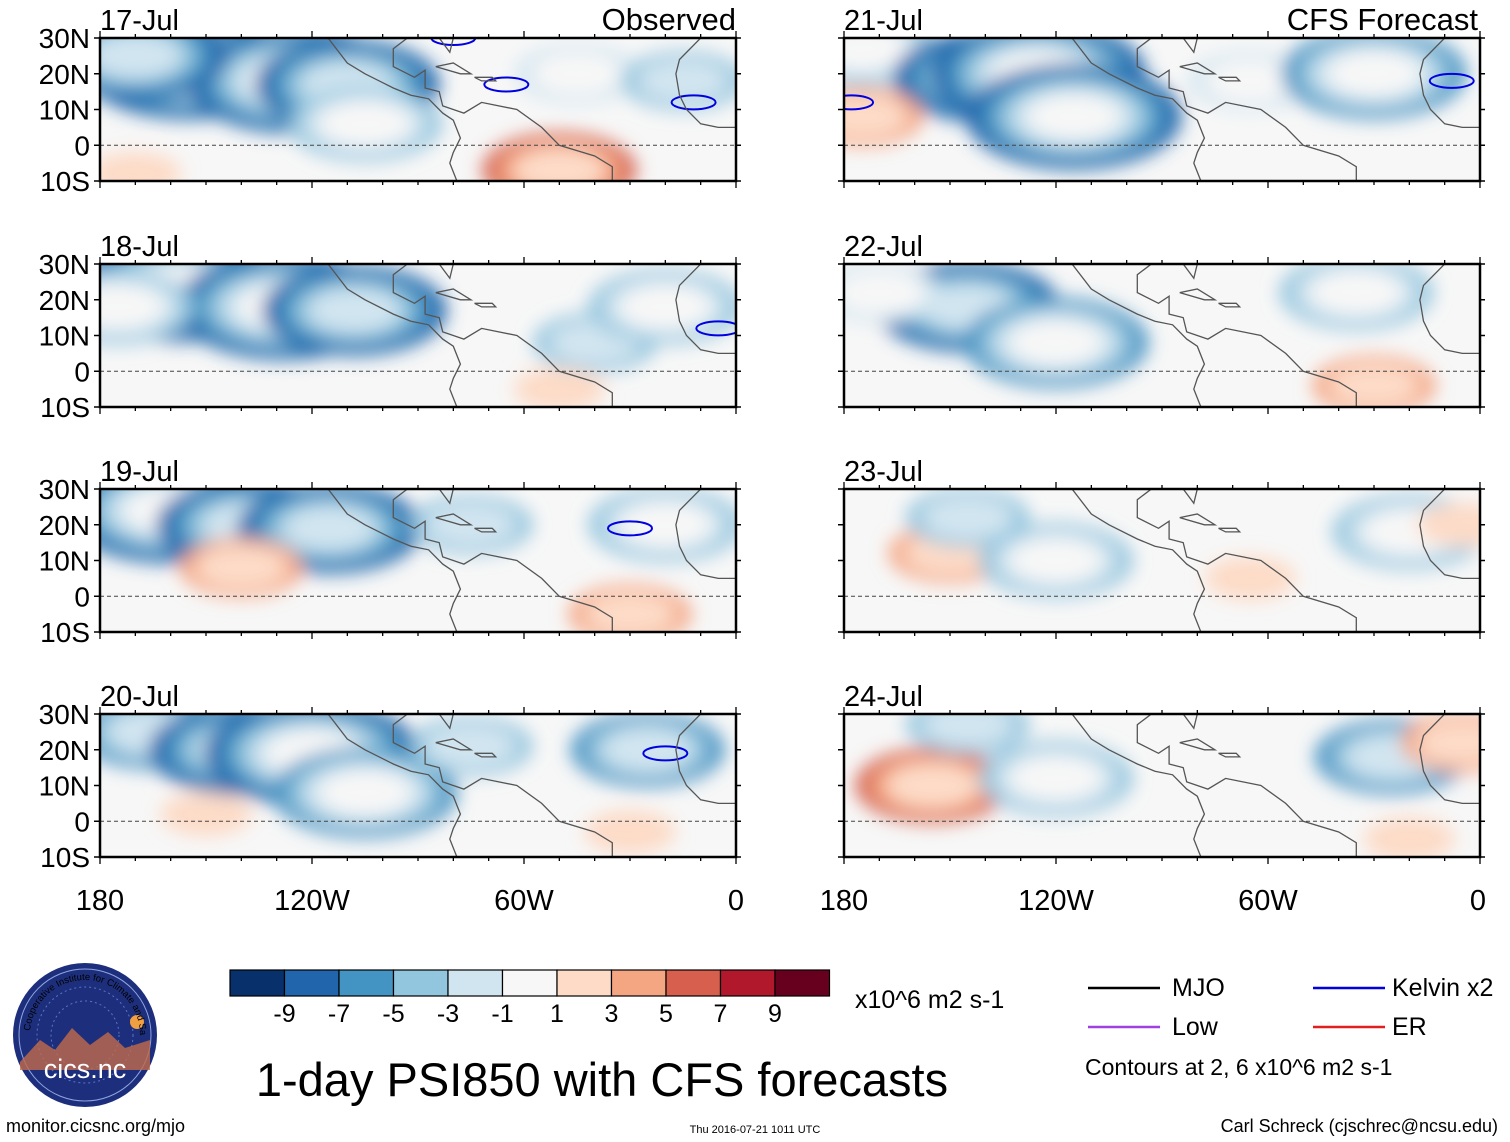 The image size is (1510, 1142). Describe the element at coordinates (1238, 1067) in the screenshot. I see `legend-note: Contours at 2, 6 x10^6 m2 s-1` at that location.